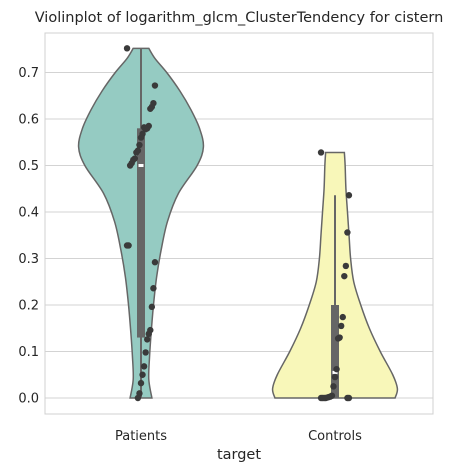 The width and height of the screenshot is (455, 473). What do you see at coordinates (335, 436) in the screenshot?
I see `x-tick-label-controls: Controls` at bounding box center [335, 436].